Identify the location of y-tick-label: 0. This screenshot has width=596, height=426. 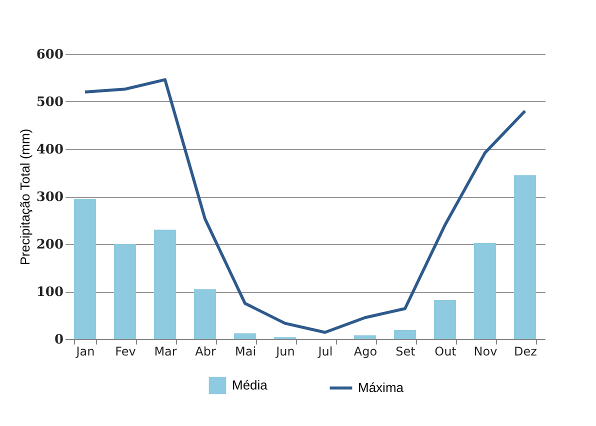
(59, 340).